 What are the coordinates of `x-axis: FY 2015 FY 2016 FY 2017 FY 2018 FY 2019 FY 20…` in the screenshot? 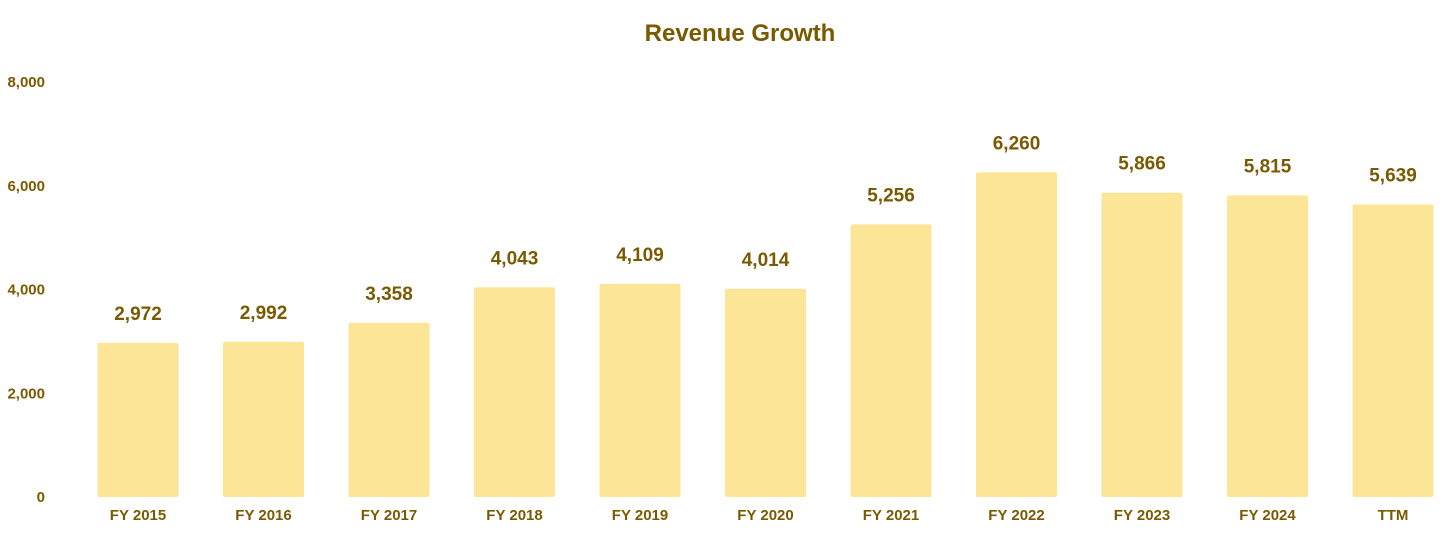 It's located at (759, 515).